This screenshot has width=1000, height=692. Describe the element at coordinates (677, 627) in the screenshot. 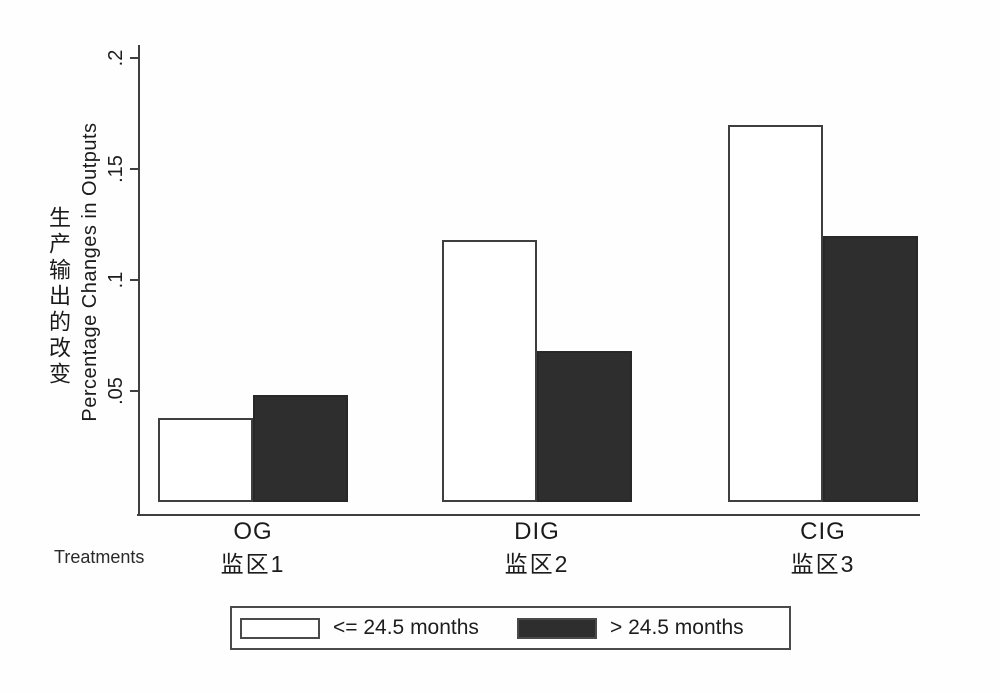

I see `legend-label-gt-24-5-months: > 24.5 months` at that location.